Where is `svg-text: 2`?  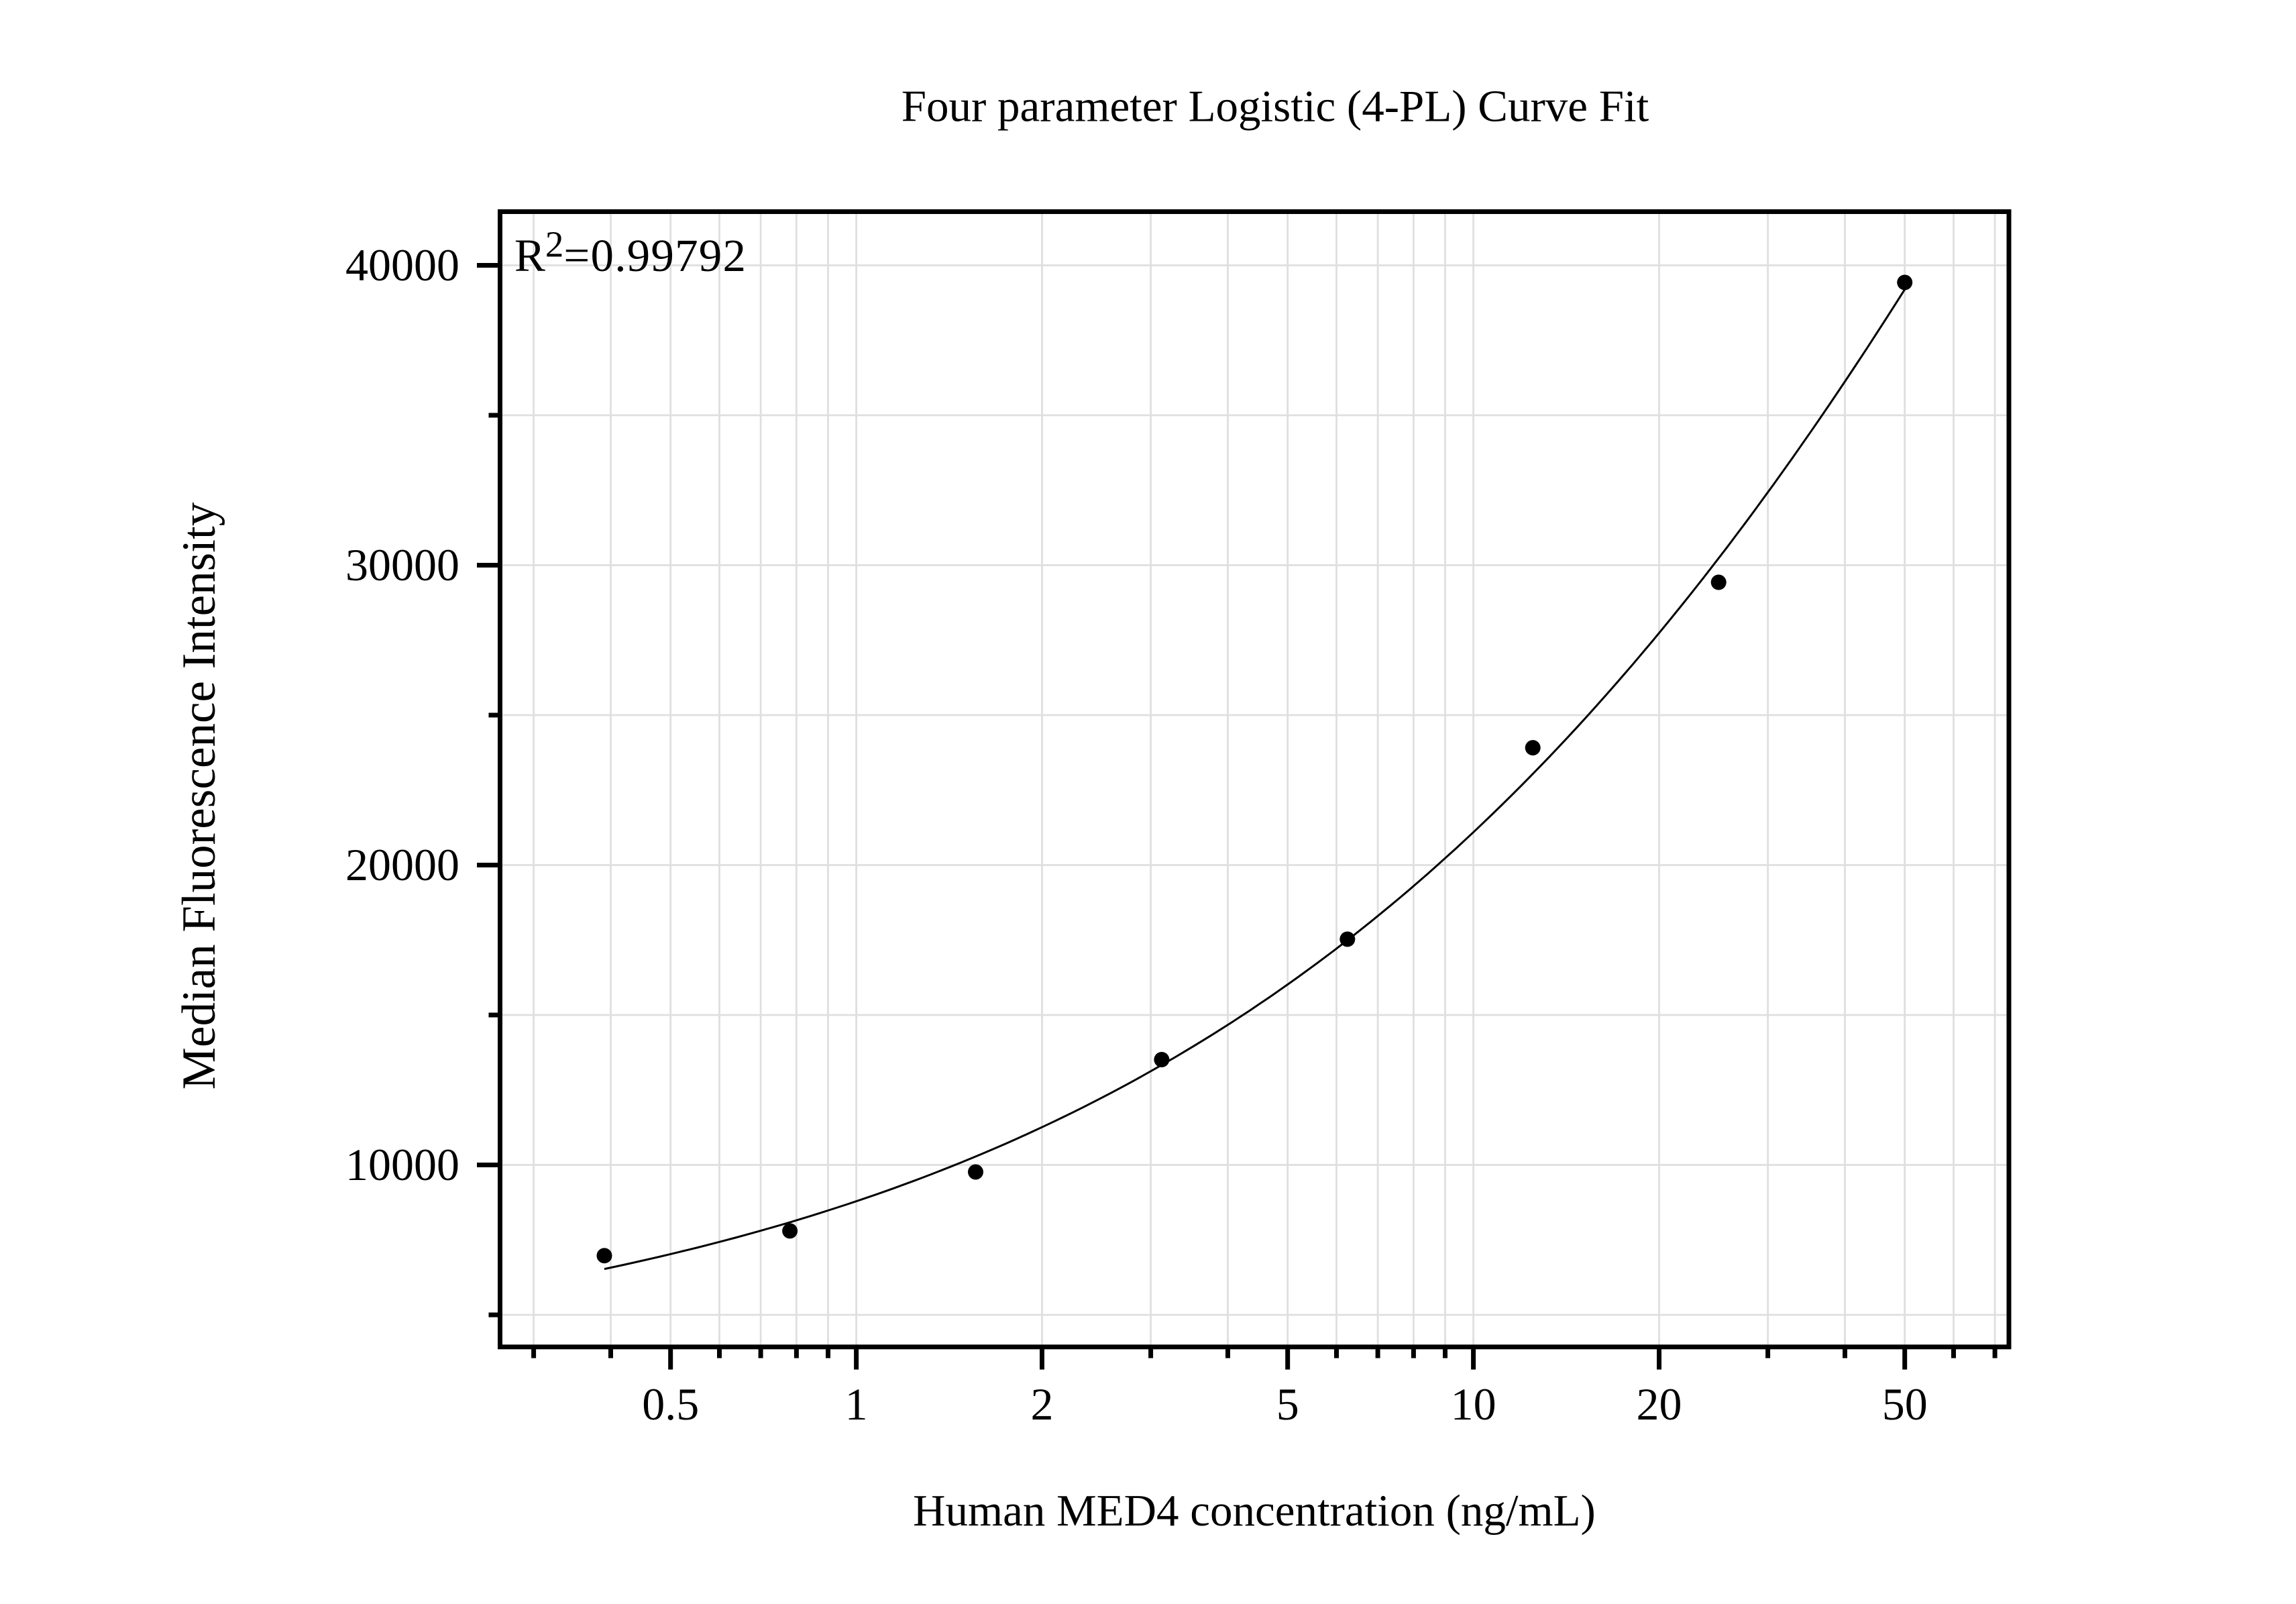 svg-text: 2 is located at coordinates (1042, 1404).